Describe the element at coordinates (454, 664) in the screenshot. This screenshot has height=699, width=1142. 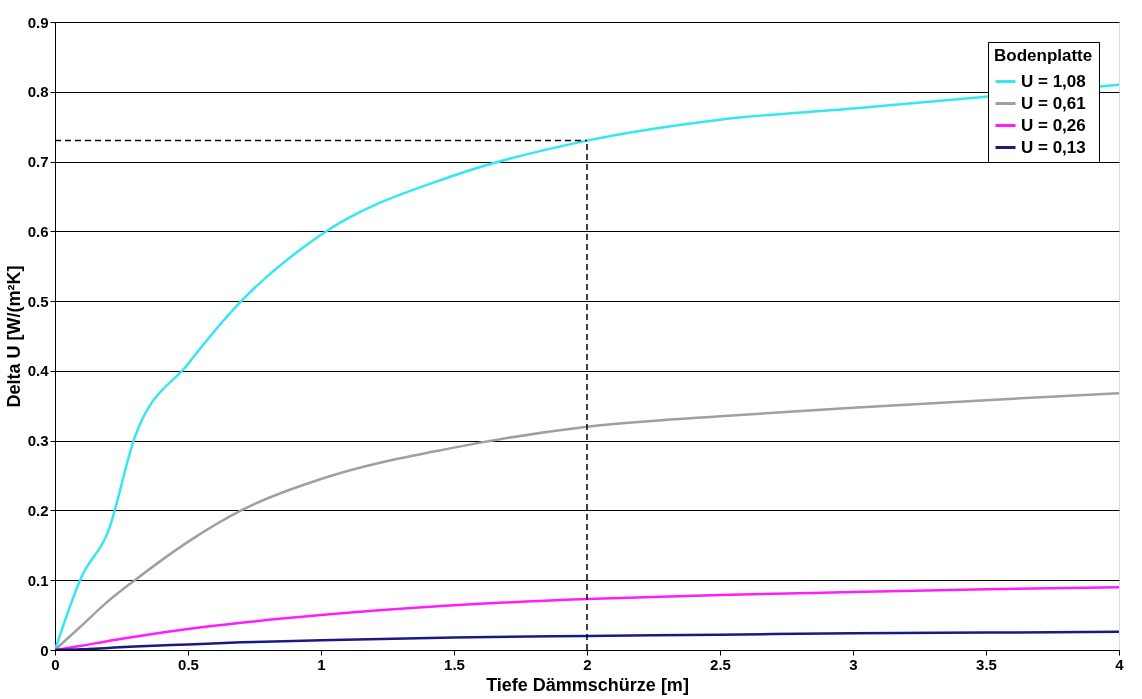
I see `x-tick-label: 1.5` at that location.